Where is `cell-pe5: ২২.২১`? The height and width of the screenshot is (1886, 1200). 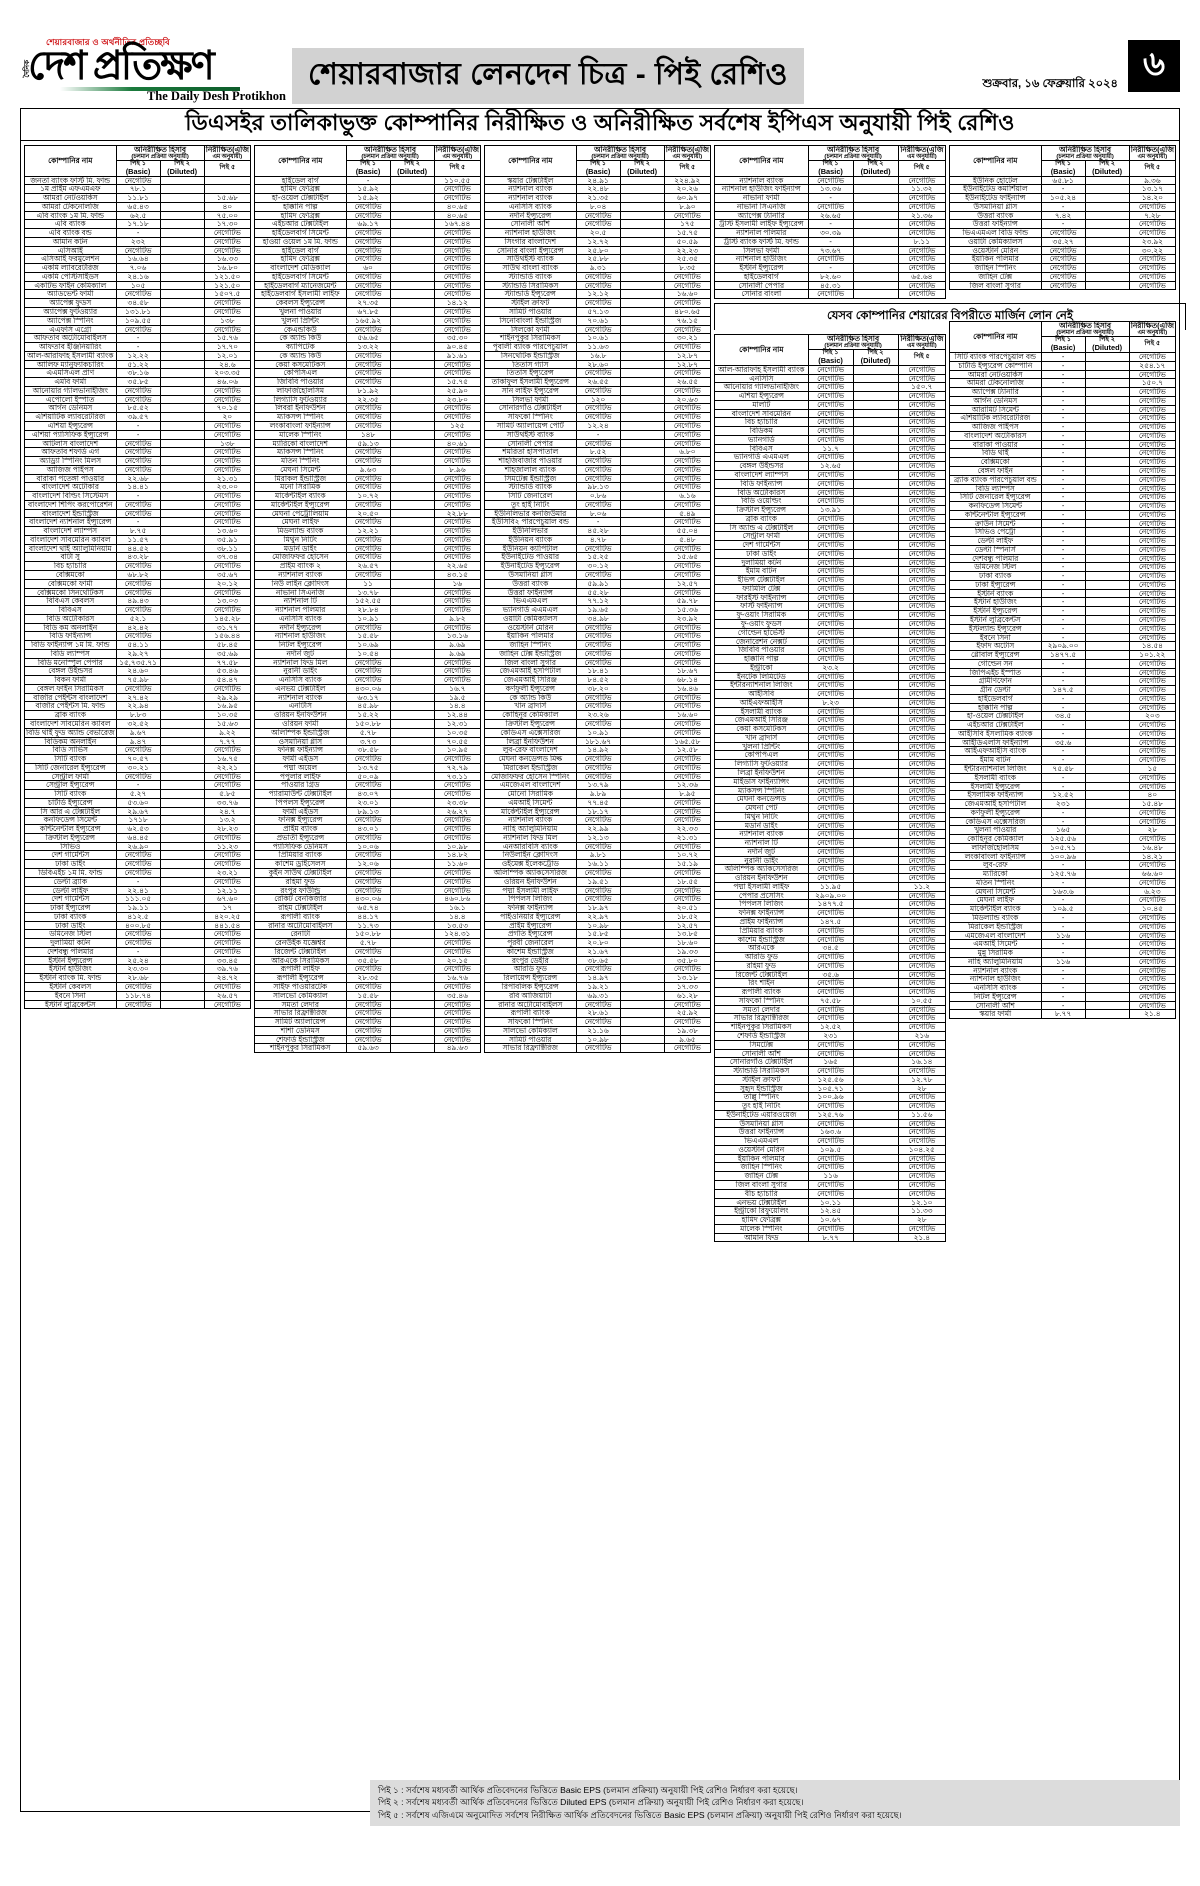
cell-pe5: ২২.২১ is located at coordinates (227, 767).